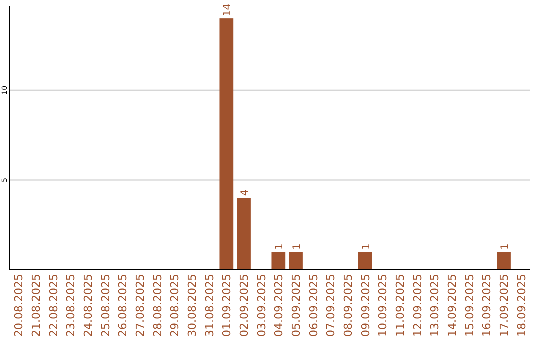 This screenshot has height=340, width=540. Describe the element at coordinates (313, 305) in the screenshot. I see `x-tick-label: 06.09.2025` at that location.